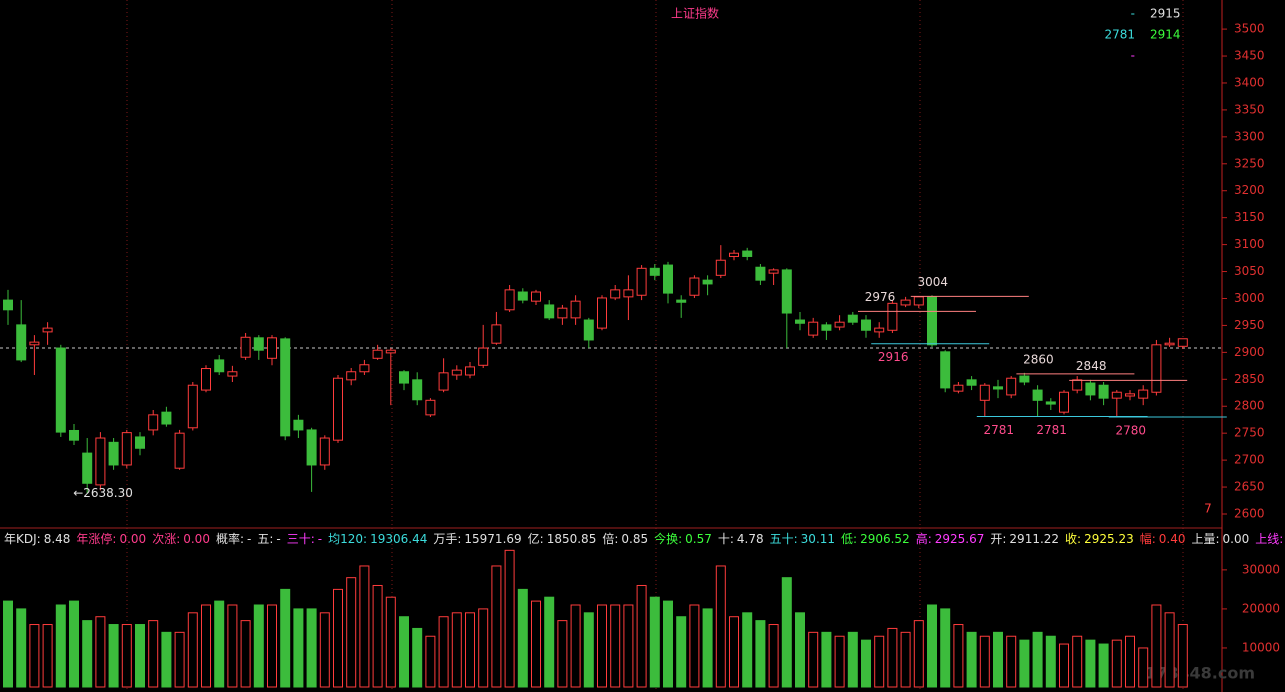  Describe the element at coordinates (893, 357) in the screenshot. I see `annotation-label: 2916` at that location.